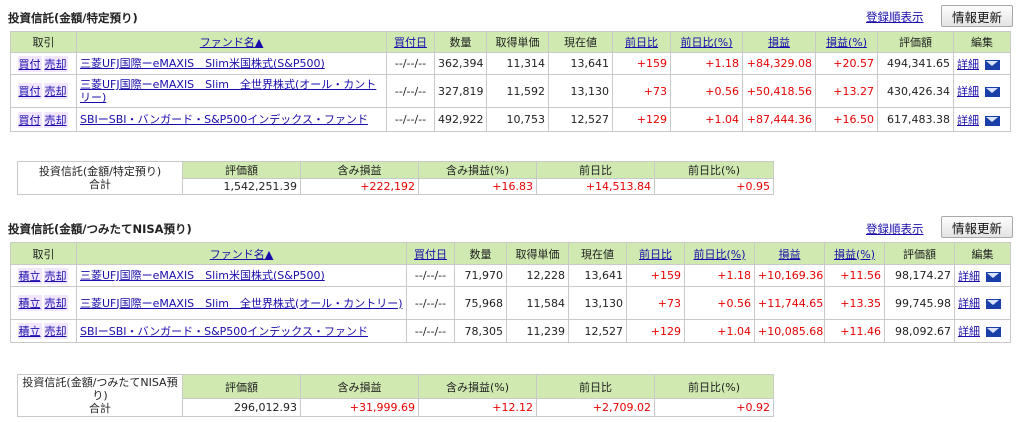 This screenshot has height=422, width=1024. What do you see at coordinates (477, 186) in the screenshot?
I see `summary-pl-pct: +16.83` at bounding box center [477, 186].